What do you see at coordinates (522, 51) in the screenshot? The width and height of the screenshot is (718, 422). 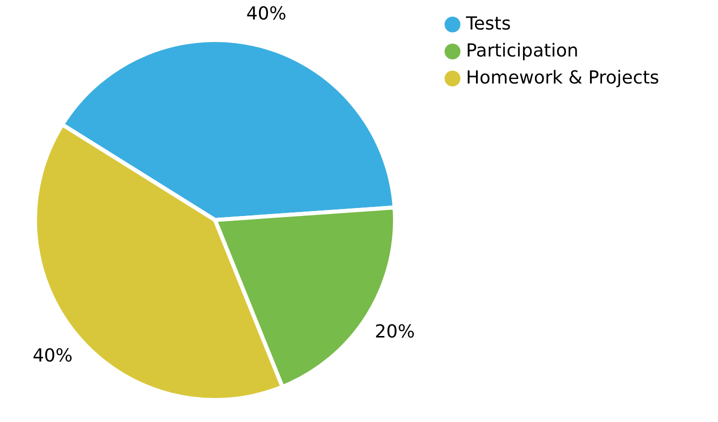 I see `legend-label: Participation` at bounding box center [522, 51].